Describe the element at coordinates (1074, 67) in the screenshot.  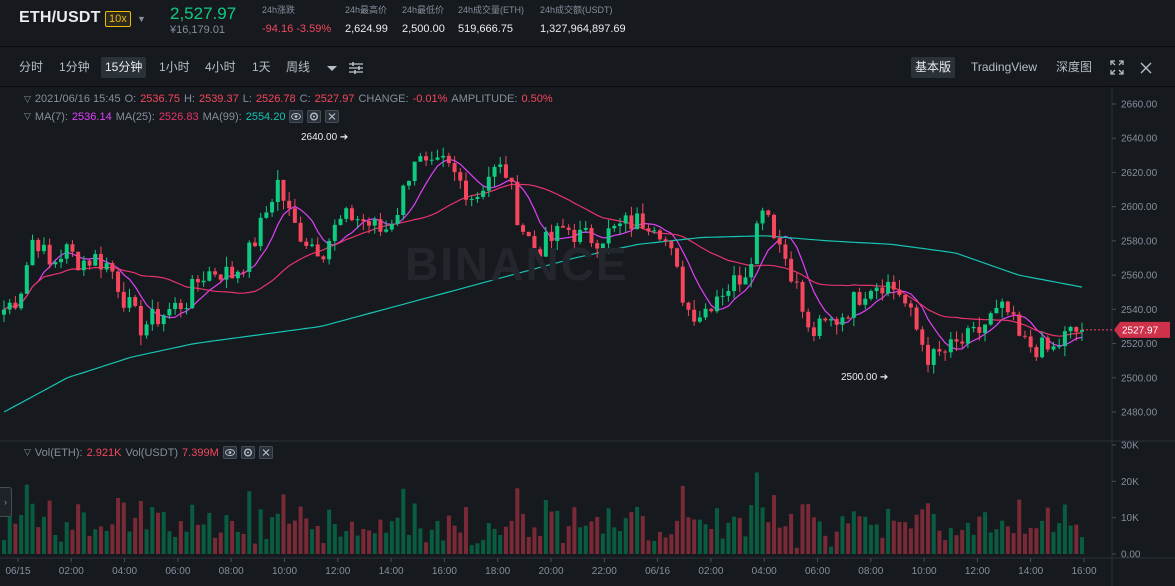
I see `view-depth: 深度图` at that location.